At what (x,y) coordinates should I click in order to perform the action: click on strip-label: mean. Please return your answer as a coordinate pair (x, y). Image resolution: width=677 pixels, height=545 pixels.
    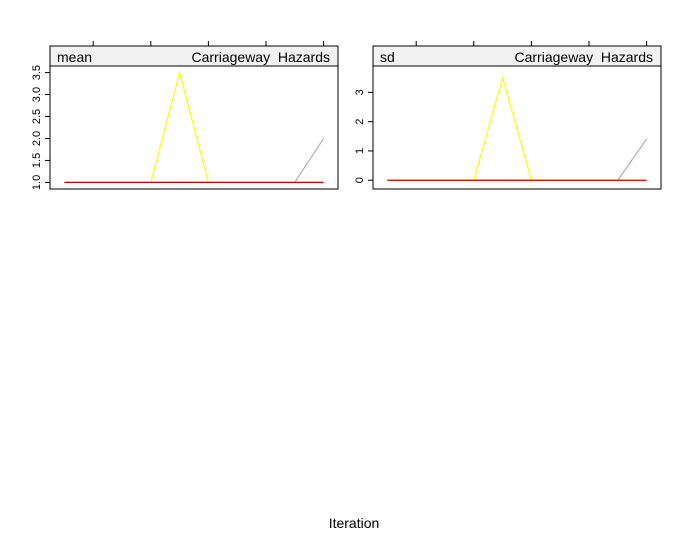
    Looking at the image, I should click on (74, 57).